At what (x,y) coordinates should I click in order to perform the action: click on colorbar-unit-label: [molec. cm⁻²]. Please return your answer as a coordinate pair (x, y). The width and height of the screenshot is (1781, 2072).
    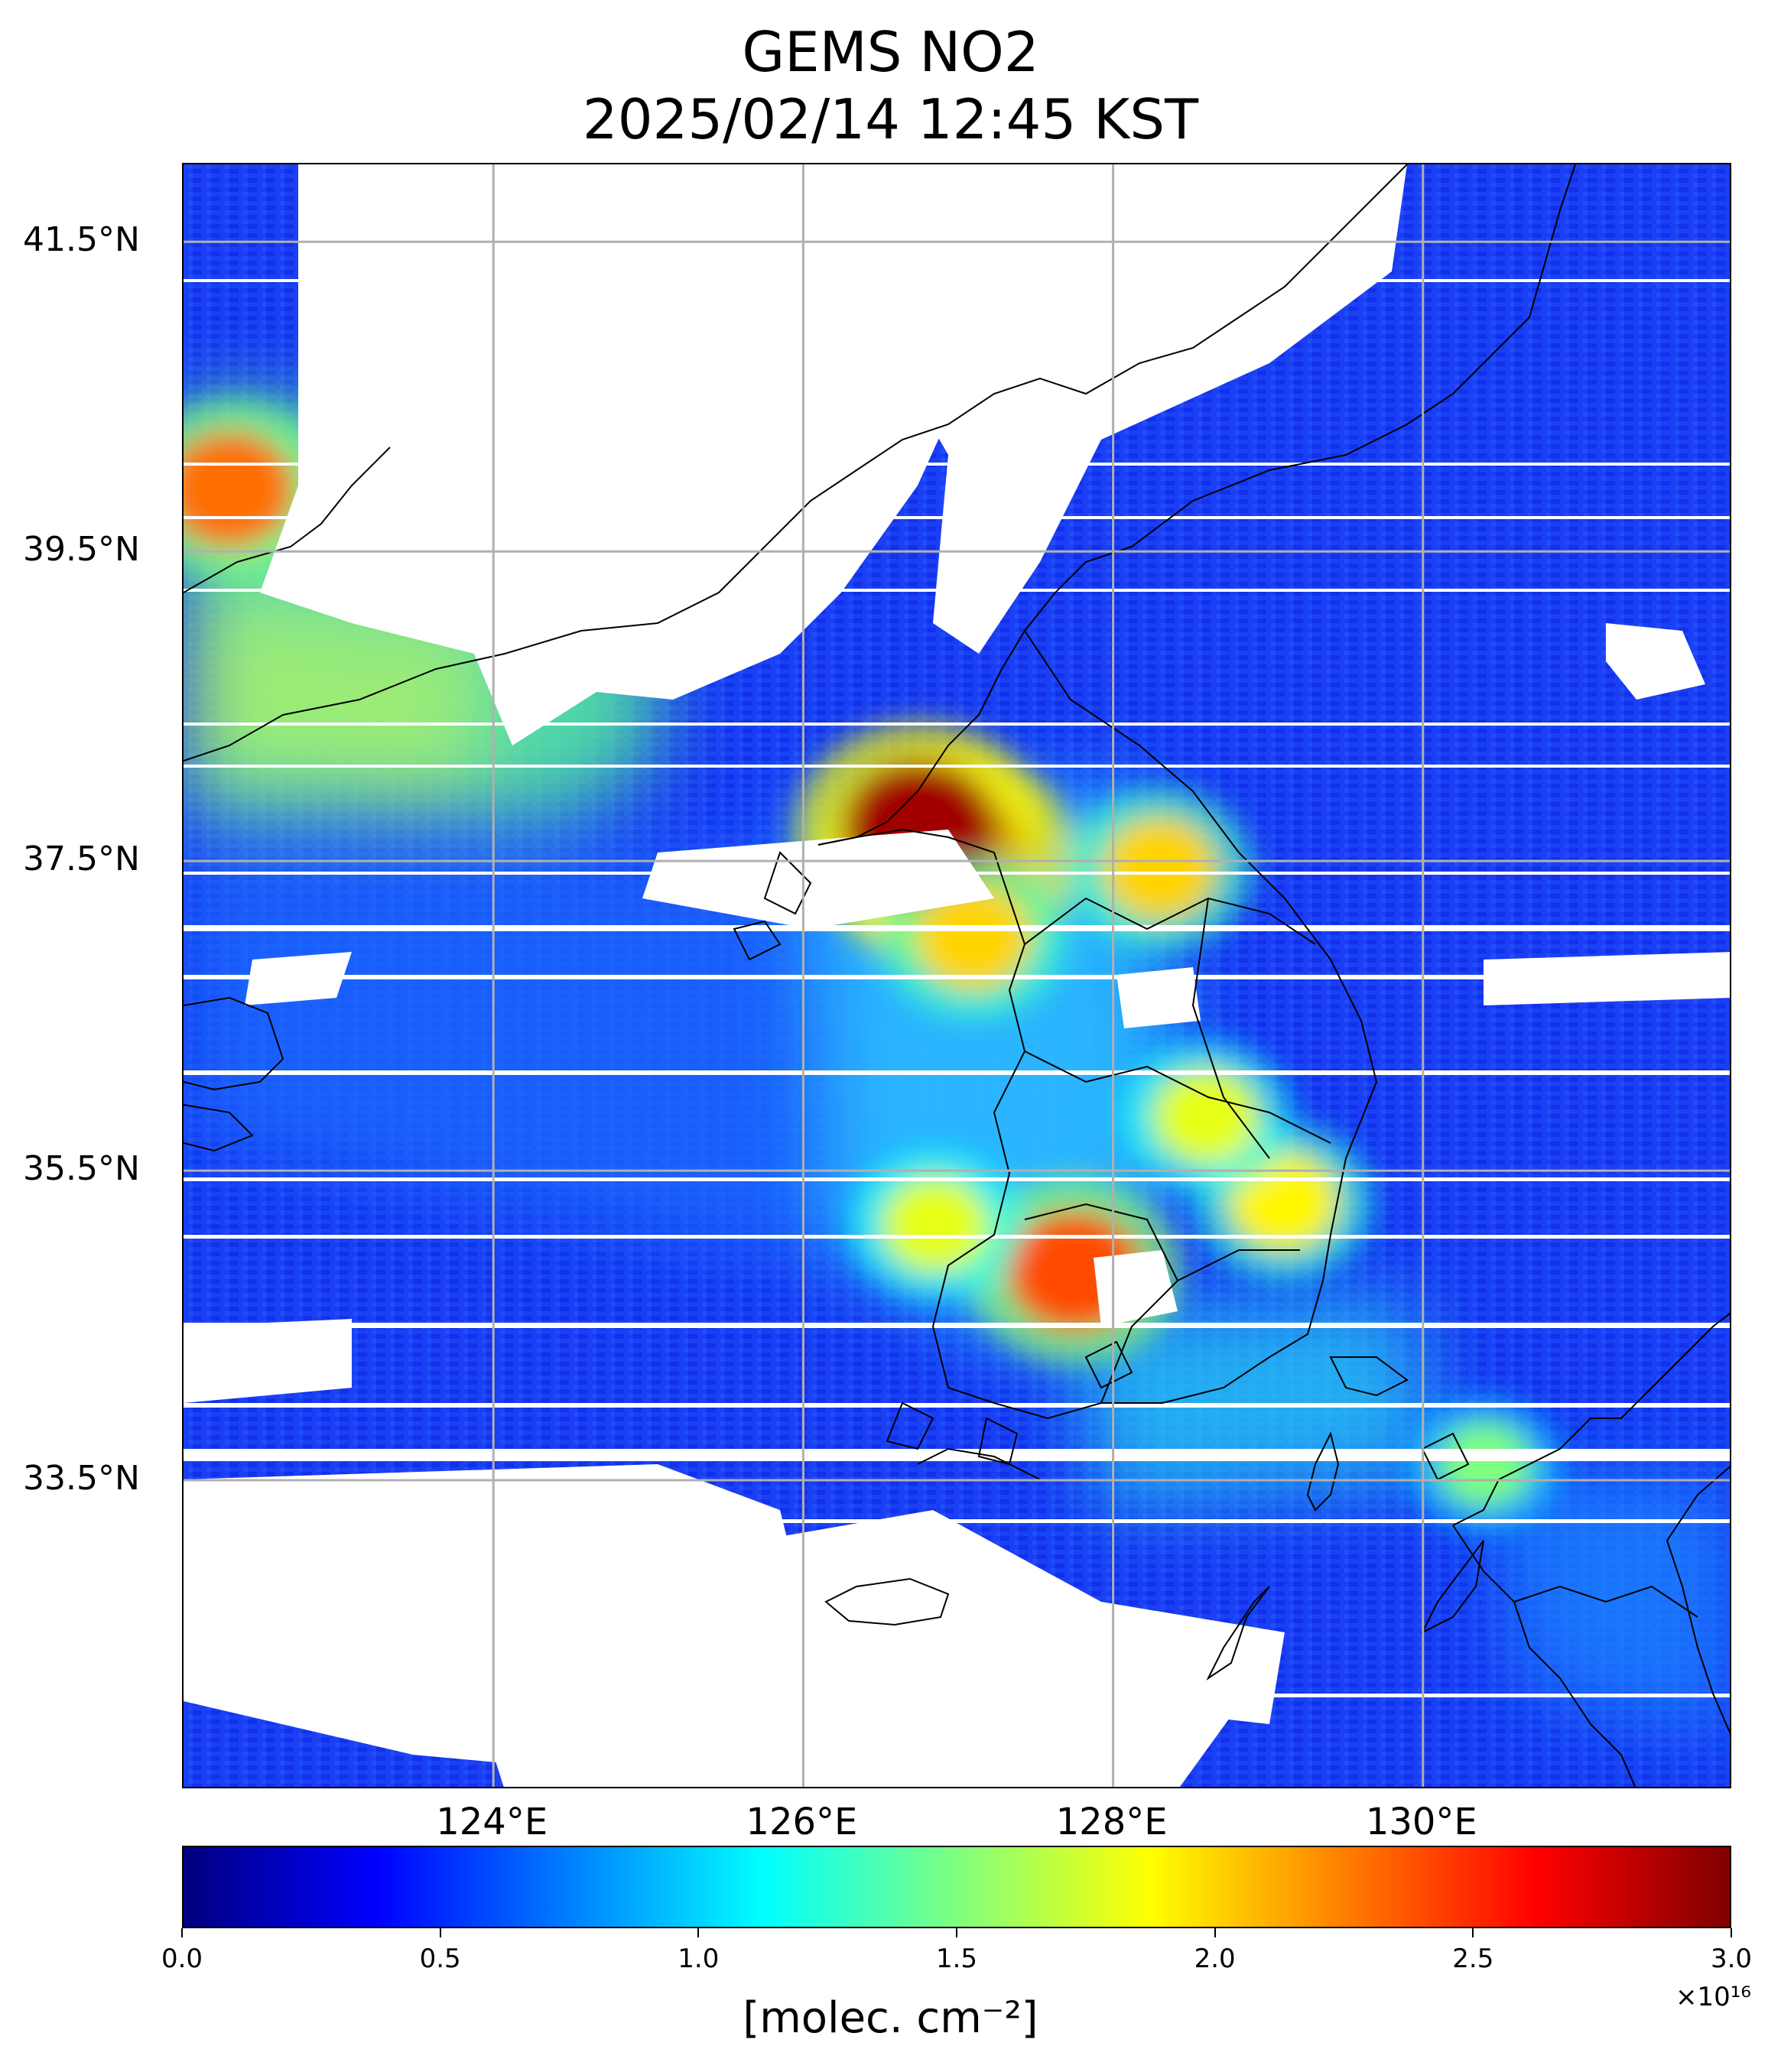
    Looking at the image, I should click on (890, 2018).